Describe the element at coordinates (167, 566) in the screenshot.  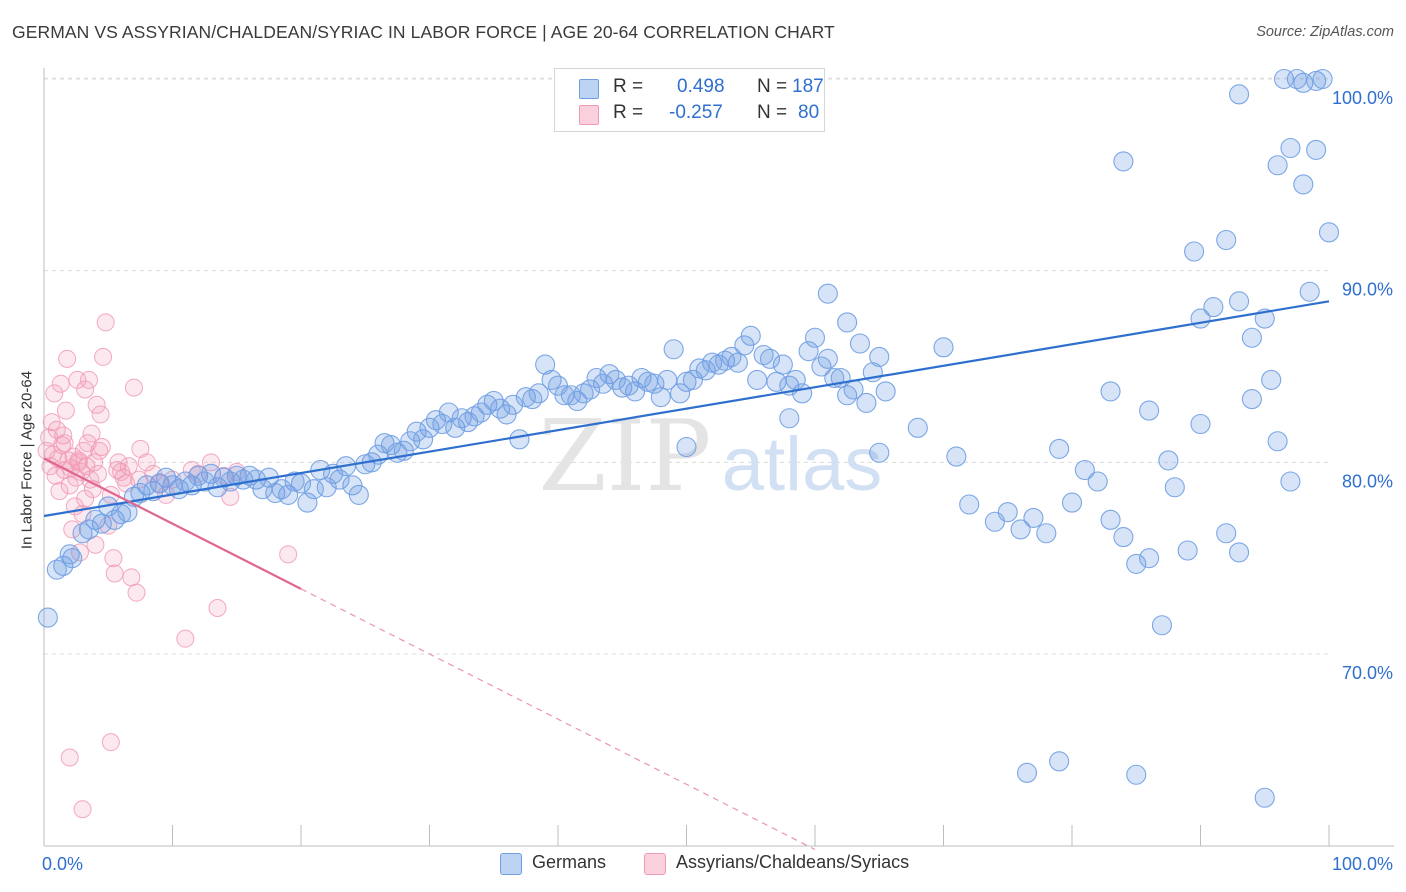
I see `assyrians-points` at that location.